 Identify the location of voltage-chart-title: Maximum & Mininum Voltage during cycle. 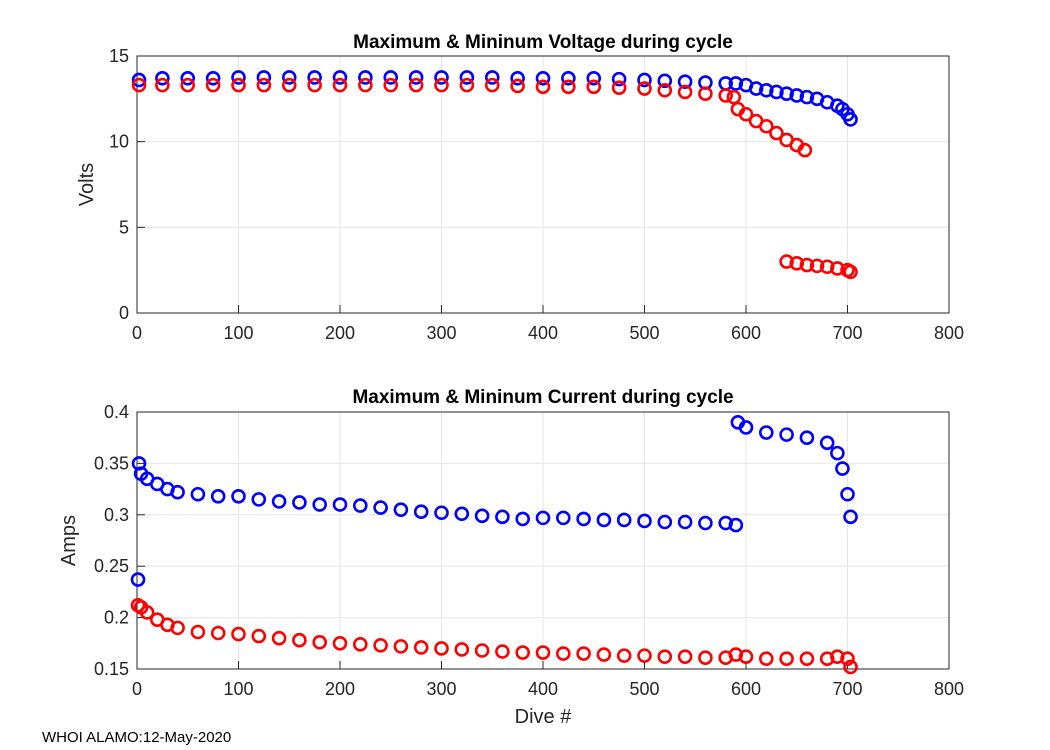
(543, 42).